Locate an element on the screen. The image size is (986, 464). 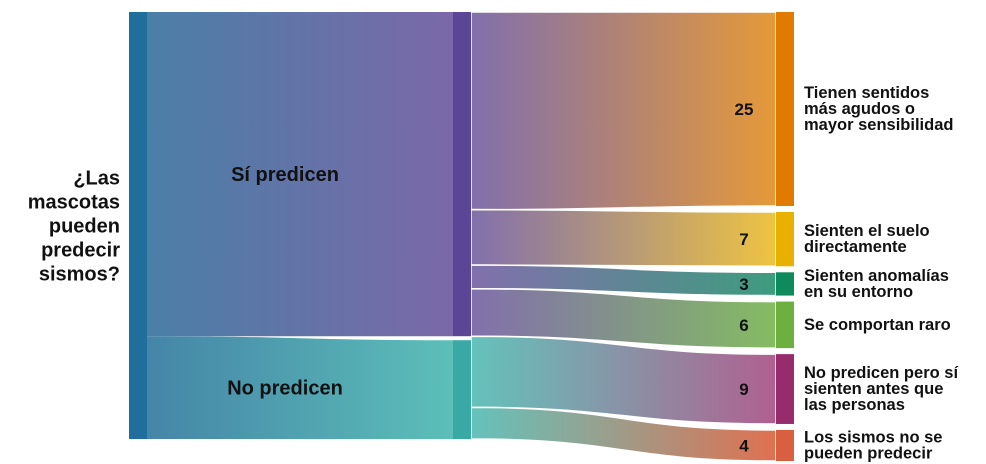
outcome-value-2: 3 is located at coordinates (743, 284).